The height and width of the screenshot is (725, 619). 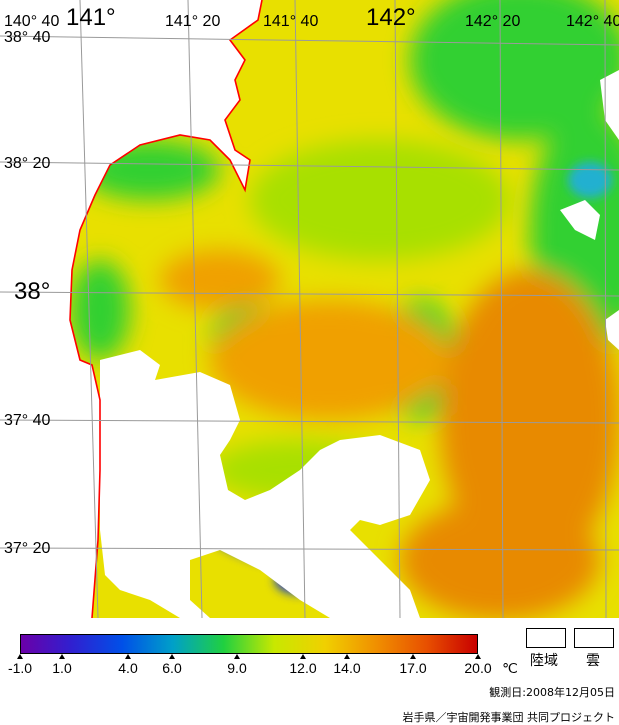 What do you see at coordinates (291, 21) in the screenshot?
I see `lon-label: 141° 40` at bounding box center [291, 21].